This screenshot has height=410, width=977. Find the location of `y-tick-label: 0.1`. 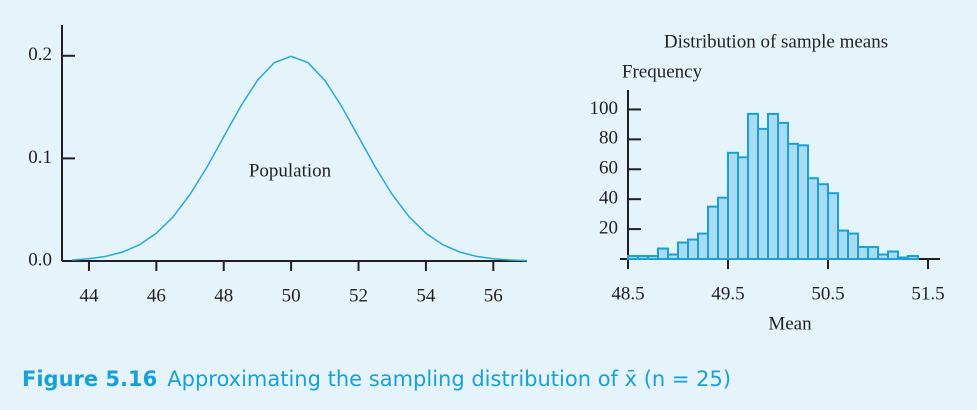

y-tick-label: 0.1 is located at coordinates (40, 157).